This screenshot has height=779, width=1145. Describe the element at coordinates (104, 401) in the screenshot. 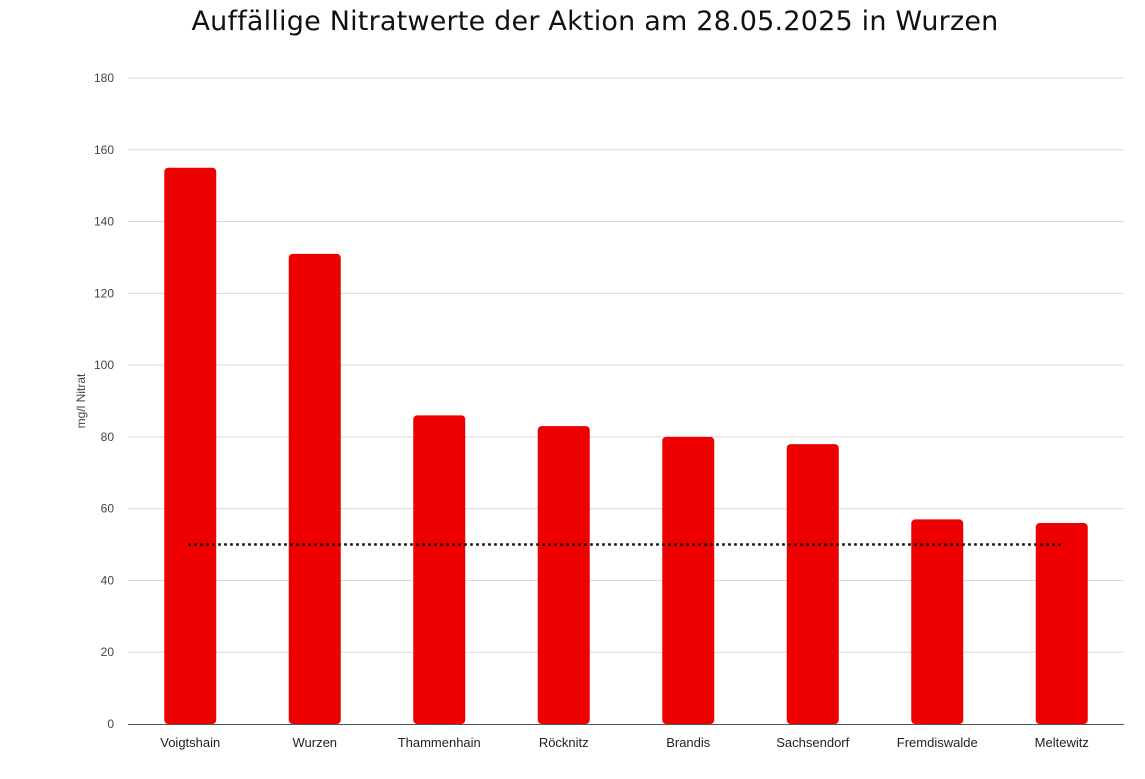

I see `y-axis-ticks: 0 20 40 60 80 100 120 140 160 180` at that location.